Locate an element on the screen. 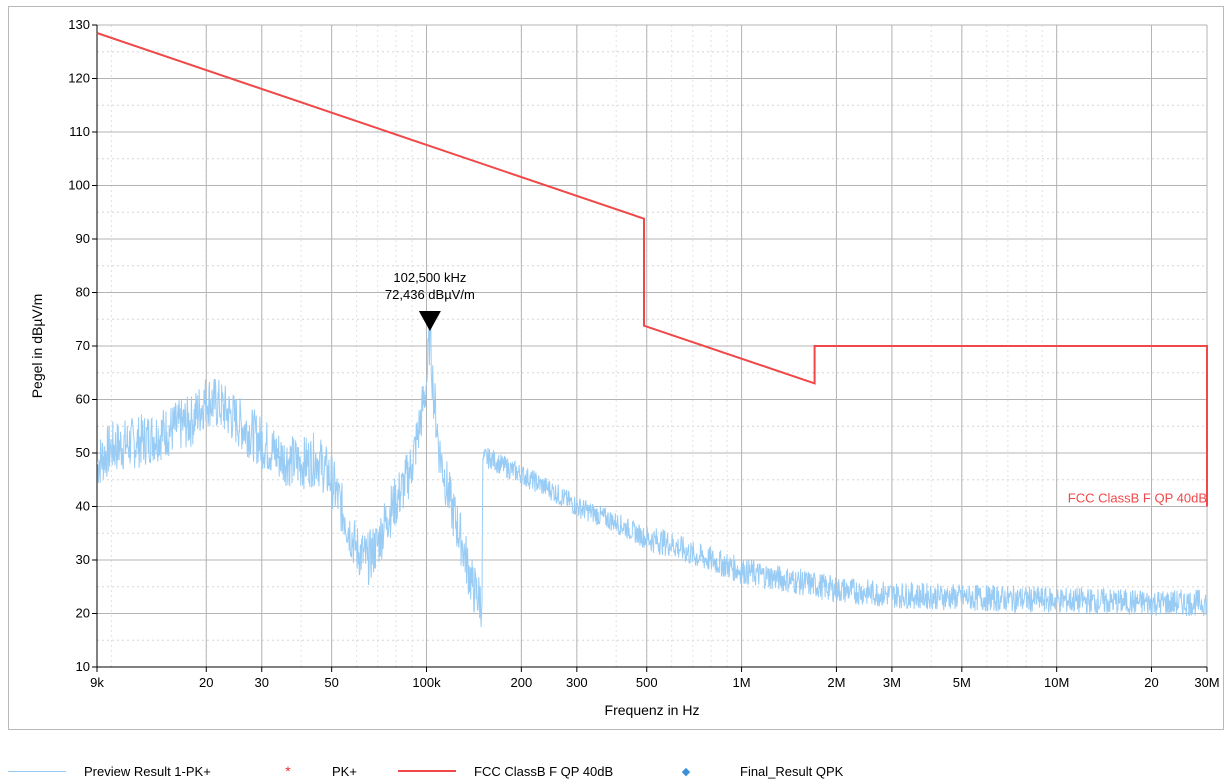 This screenshot has width=1232, height=783. y-tick-label: 100 is located at coordinates (79, 185).